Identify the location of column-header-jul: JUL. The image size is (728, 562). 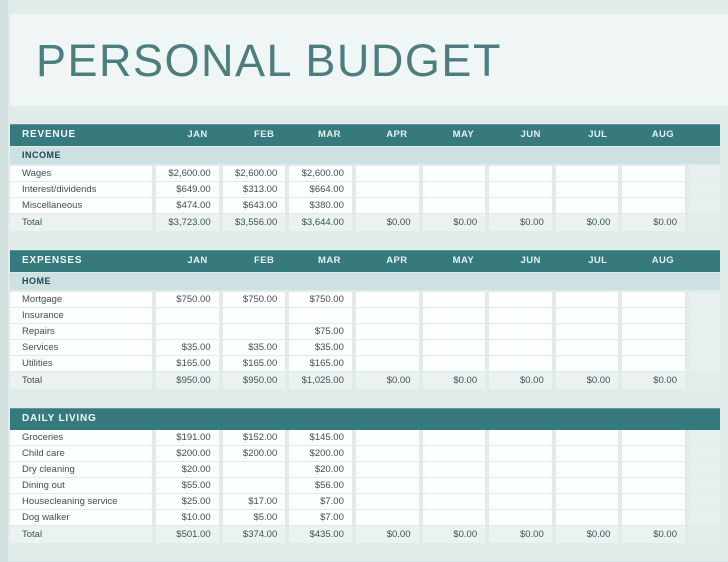
(598, 134).